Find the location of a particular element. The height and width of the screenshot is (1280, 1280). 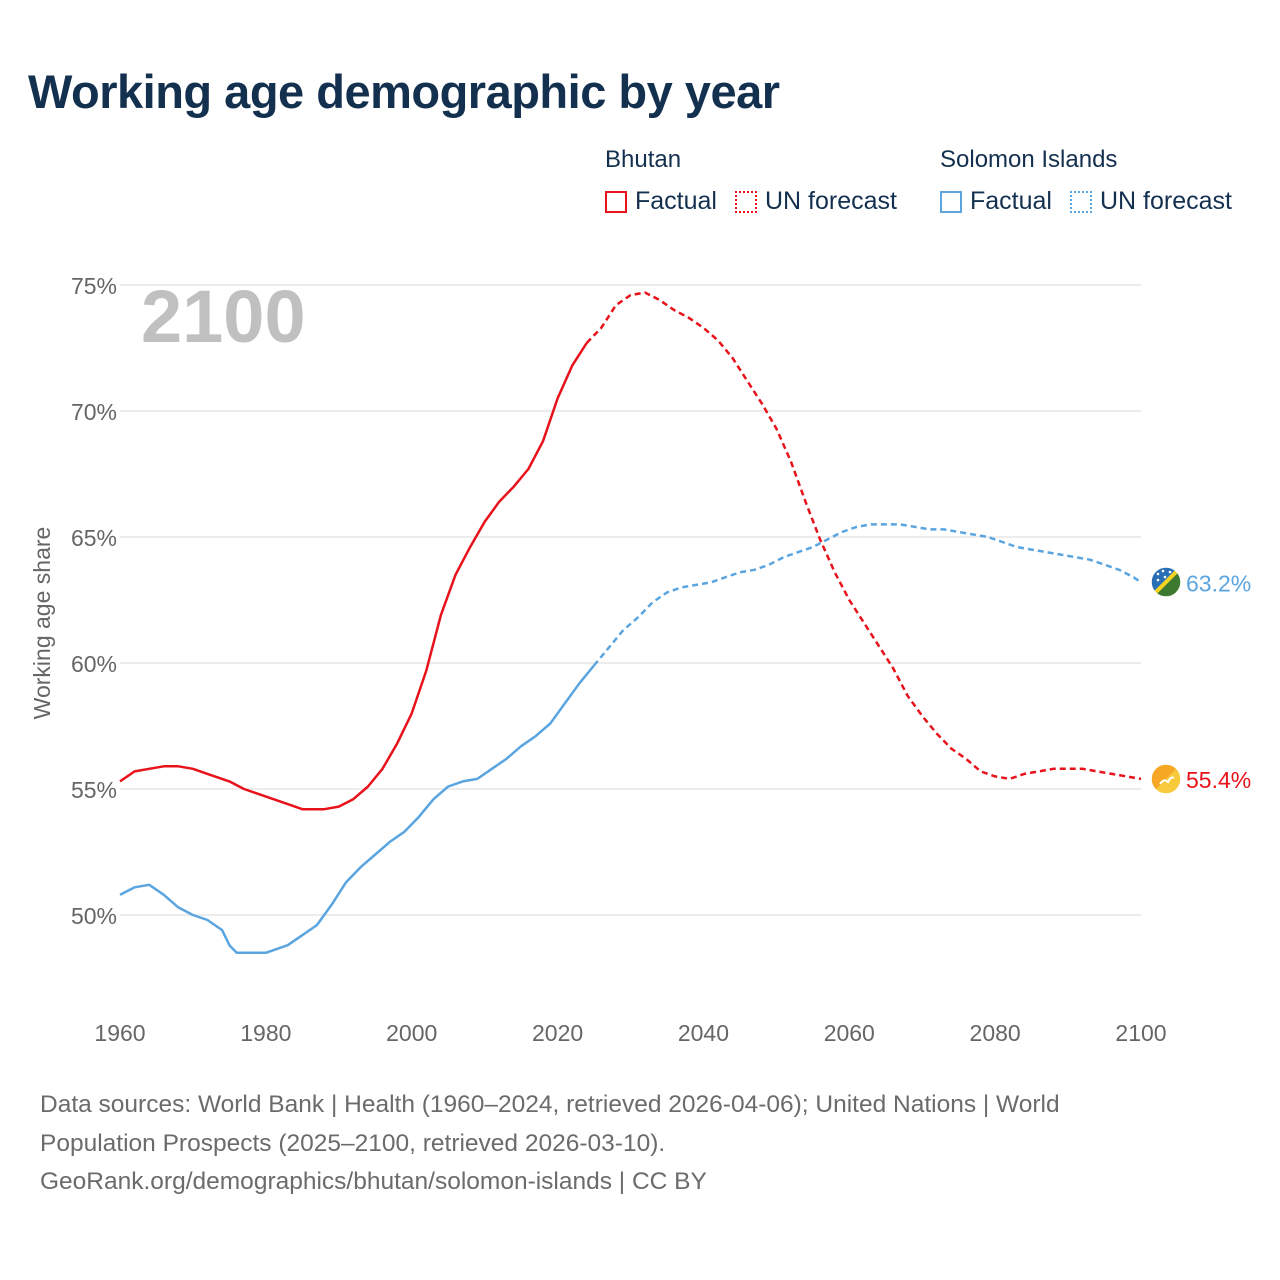

x-tick-label: 2080 is located at coordinates (995, 1033).